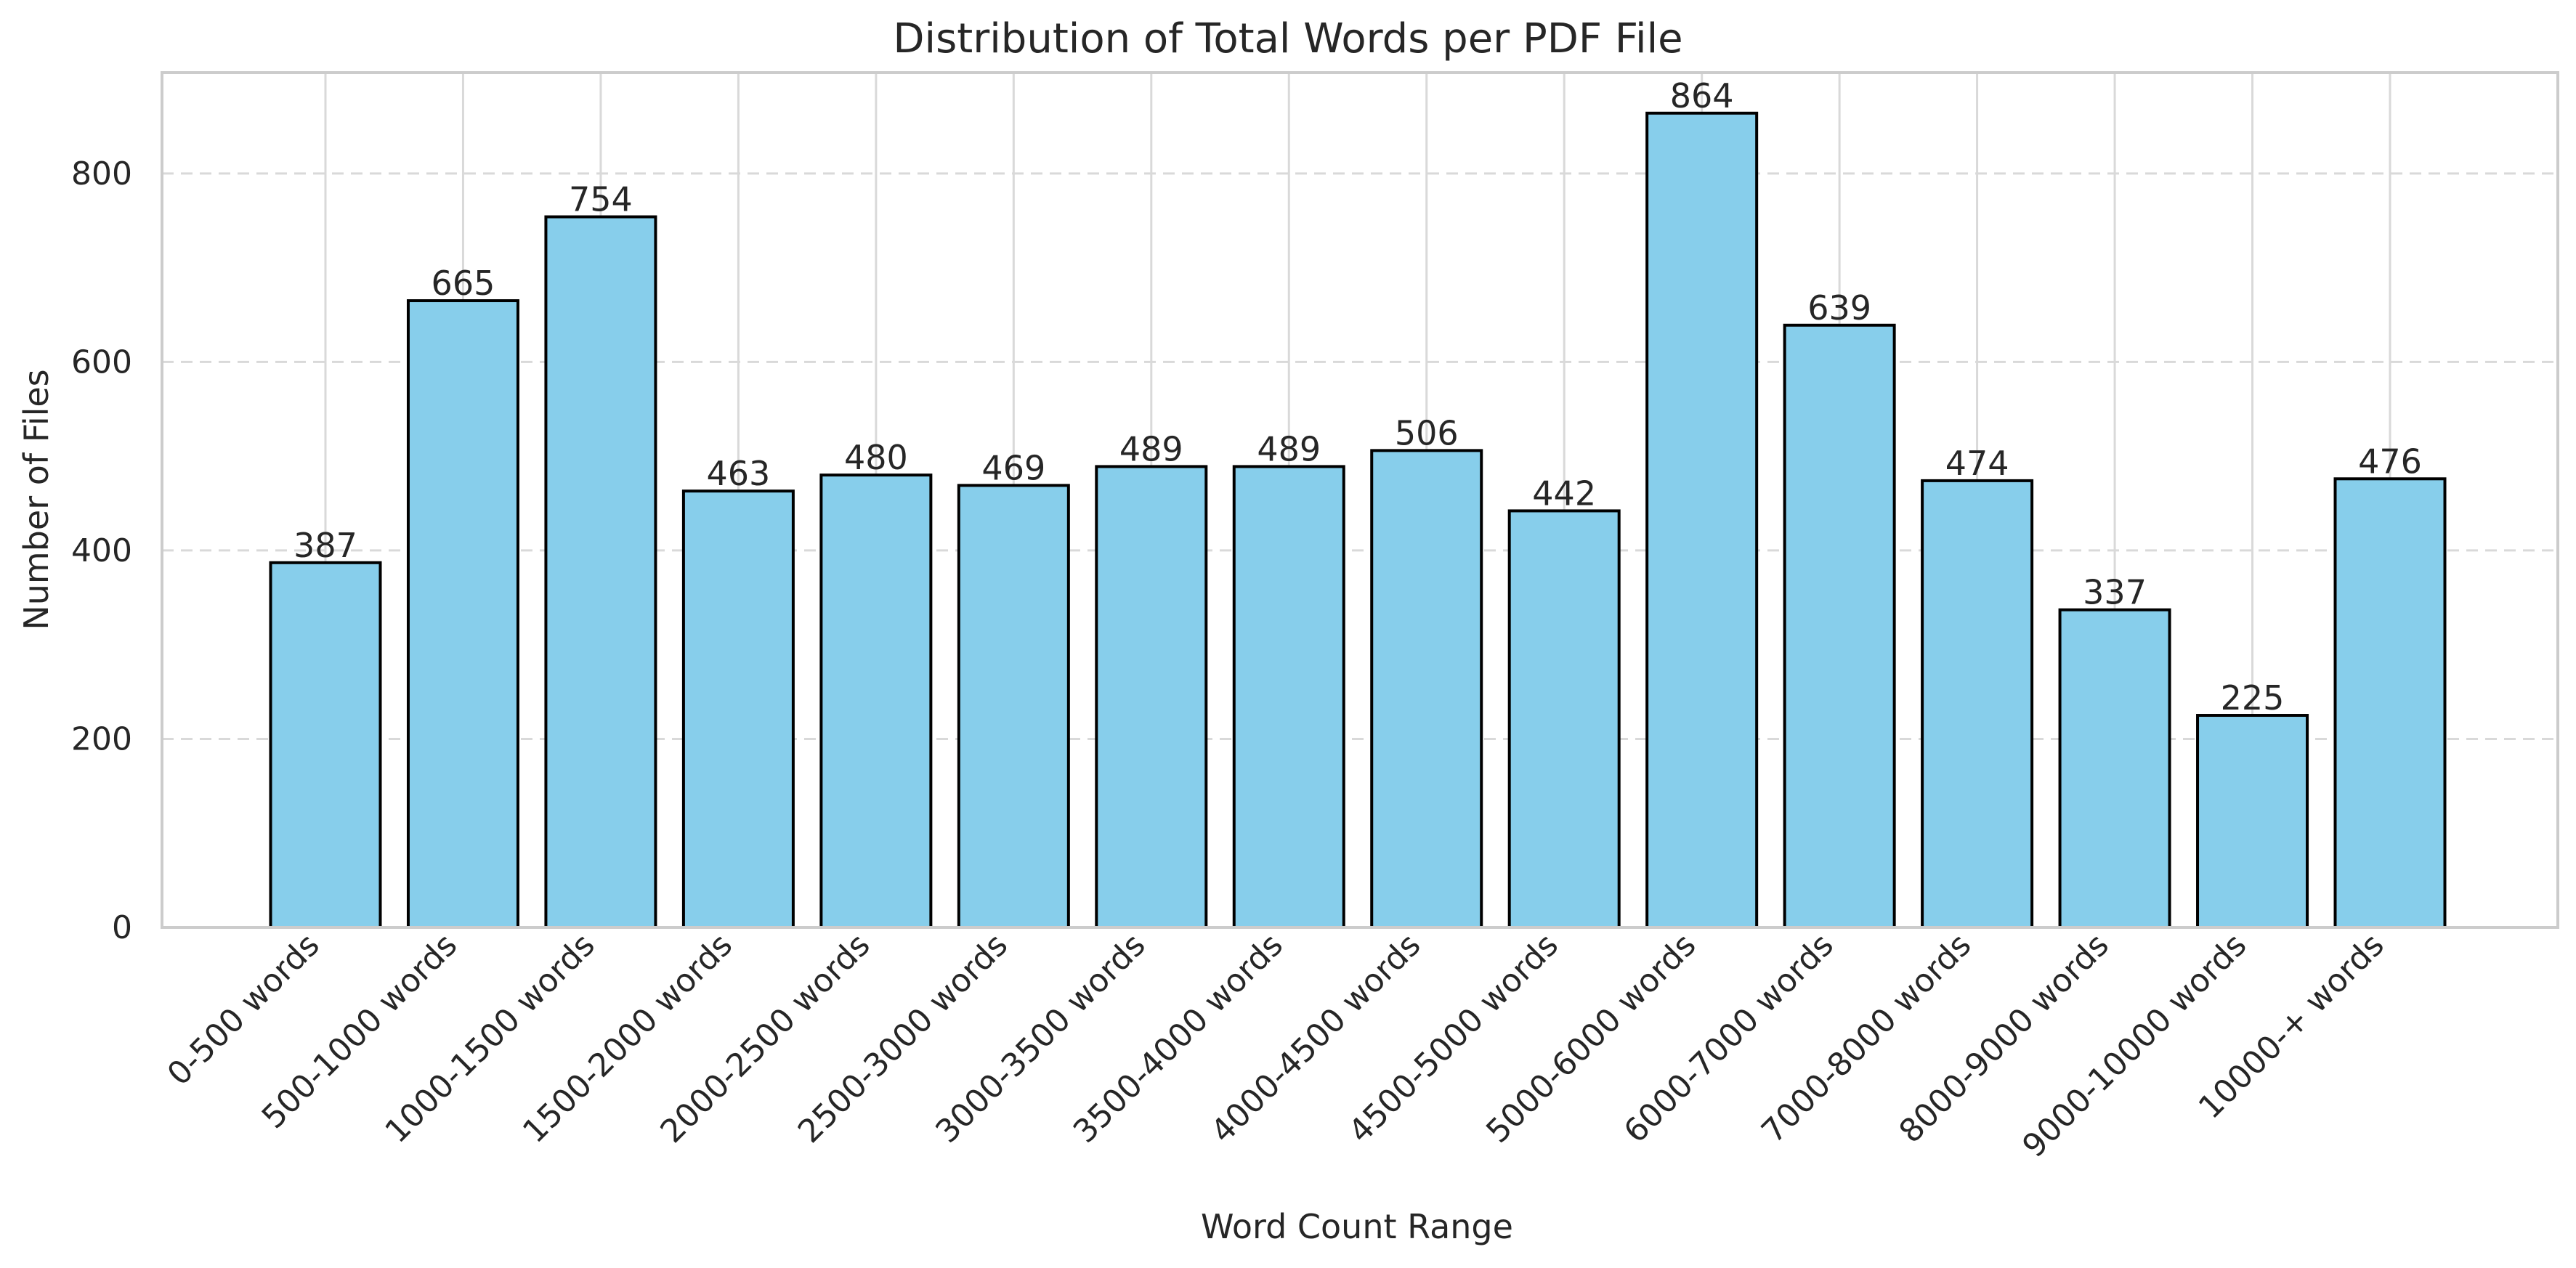 Image resolution: width=2576 pixels, height=1268 pixels. I want to click on bar-value-label: 864, so click(1702, 95).